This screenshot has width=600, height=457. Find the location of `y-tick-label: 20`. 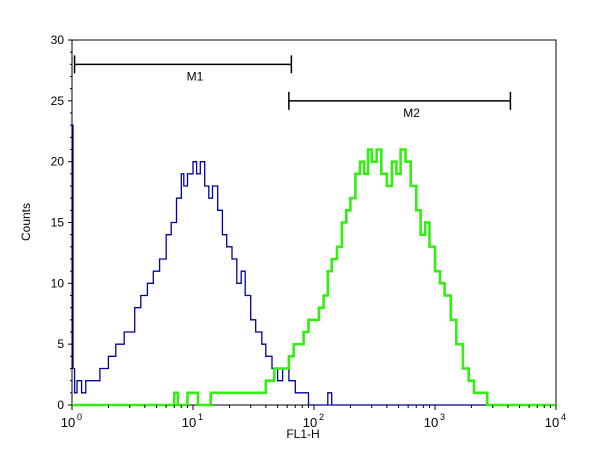

y-tick-label: 20 is located at coordinates (58, 162).